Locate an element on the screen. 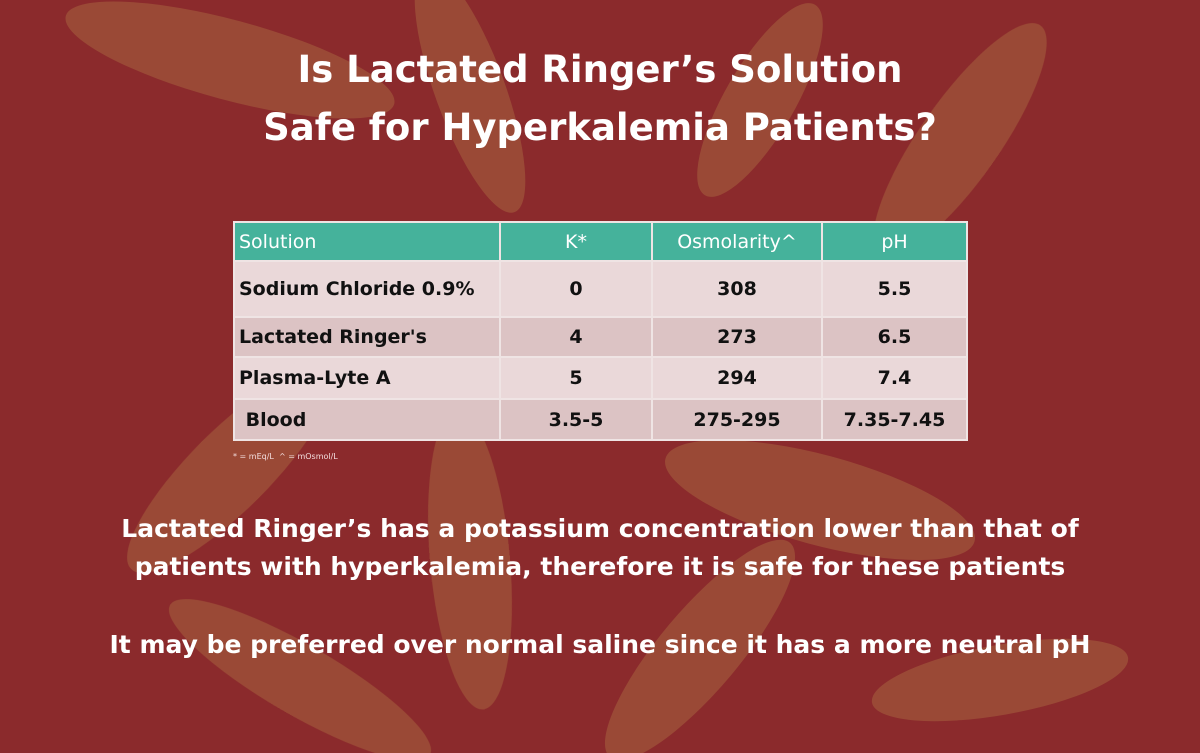  table-cell: 5 is located at coordinates (576, 378).